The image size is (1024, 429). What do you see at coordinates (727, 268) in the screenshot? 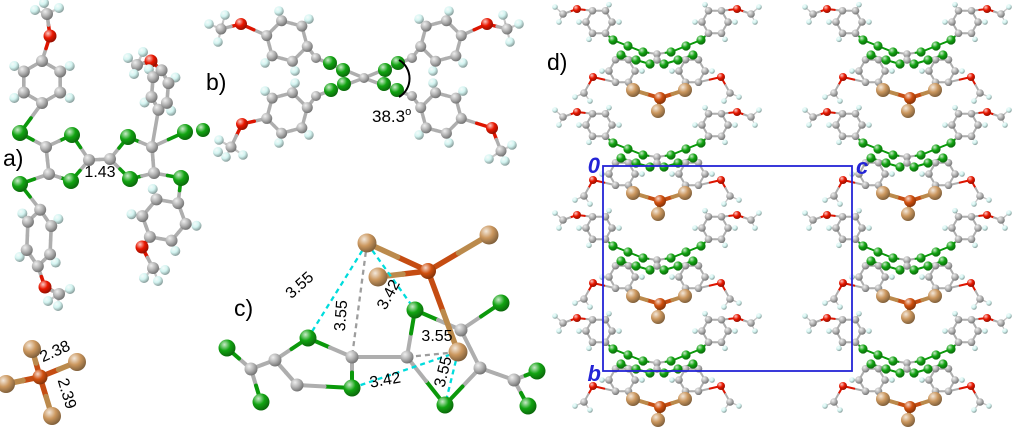
I see `unit-cell-box` at bounding box center [727, 268].